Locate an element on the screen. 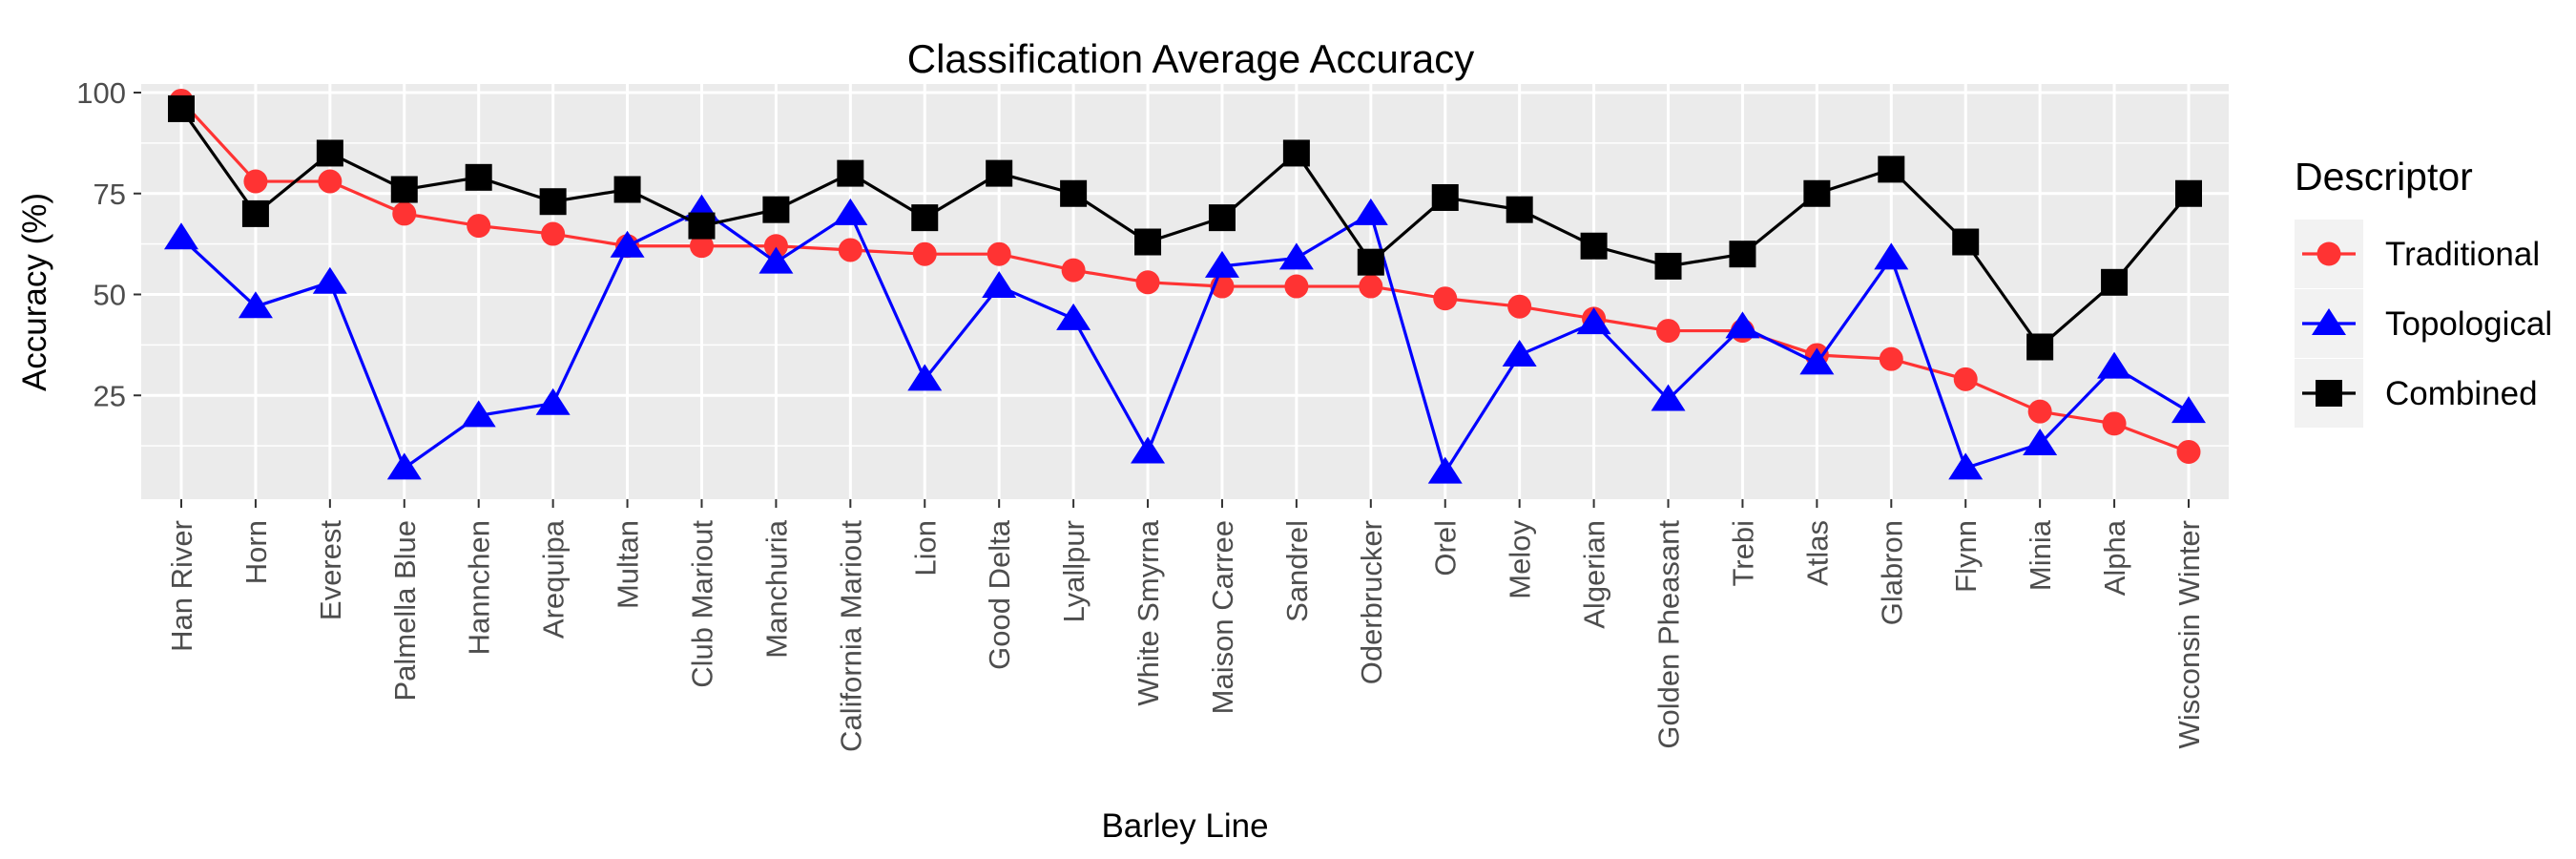 The height and width of the screenshot is (859, 2576). legend-label: Combined is located at coordinates (2461, 393).